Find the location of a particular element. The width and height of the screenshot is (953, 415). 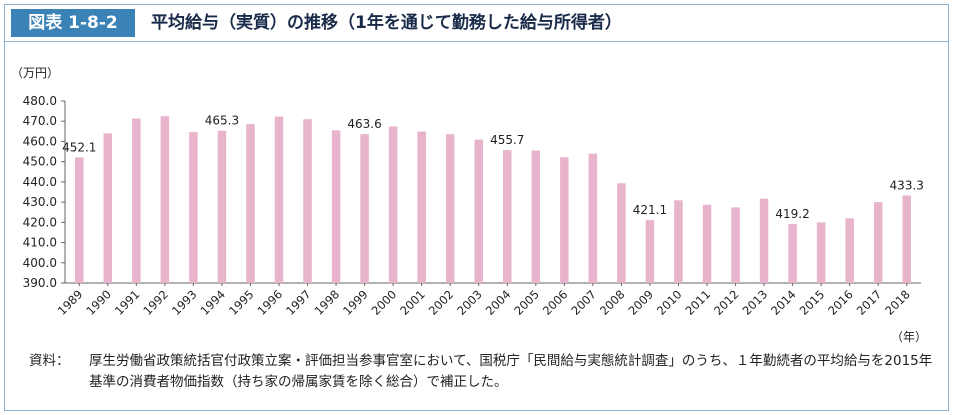

data-label: 455.7 is located at coordinates (507, 140).